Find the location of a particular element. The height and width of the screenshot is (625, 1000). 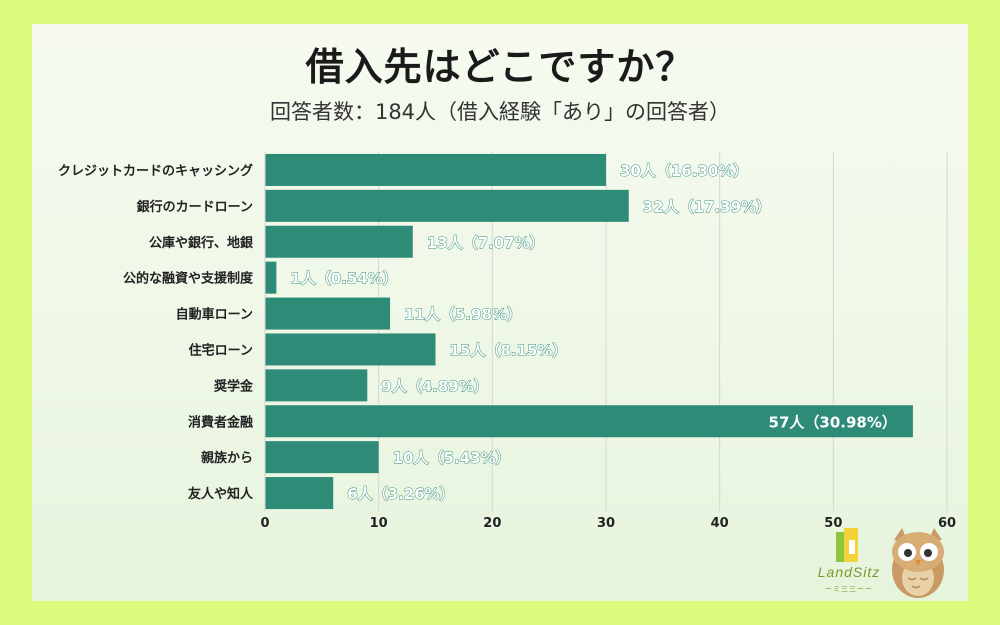

data-label: 57人（30.98%） is located at coordinates (833, 422).